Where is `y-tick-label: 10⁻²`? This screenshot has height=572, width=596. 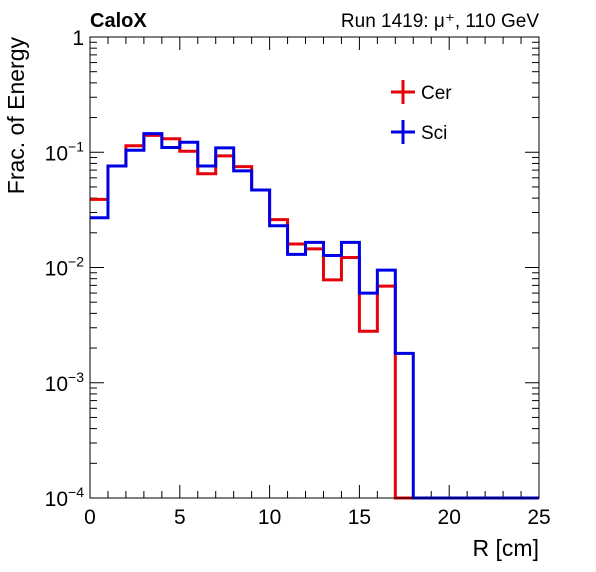 y-tick-label: 10⁻² is located at coordinates (65, 267).